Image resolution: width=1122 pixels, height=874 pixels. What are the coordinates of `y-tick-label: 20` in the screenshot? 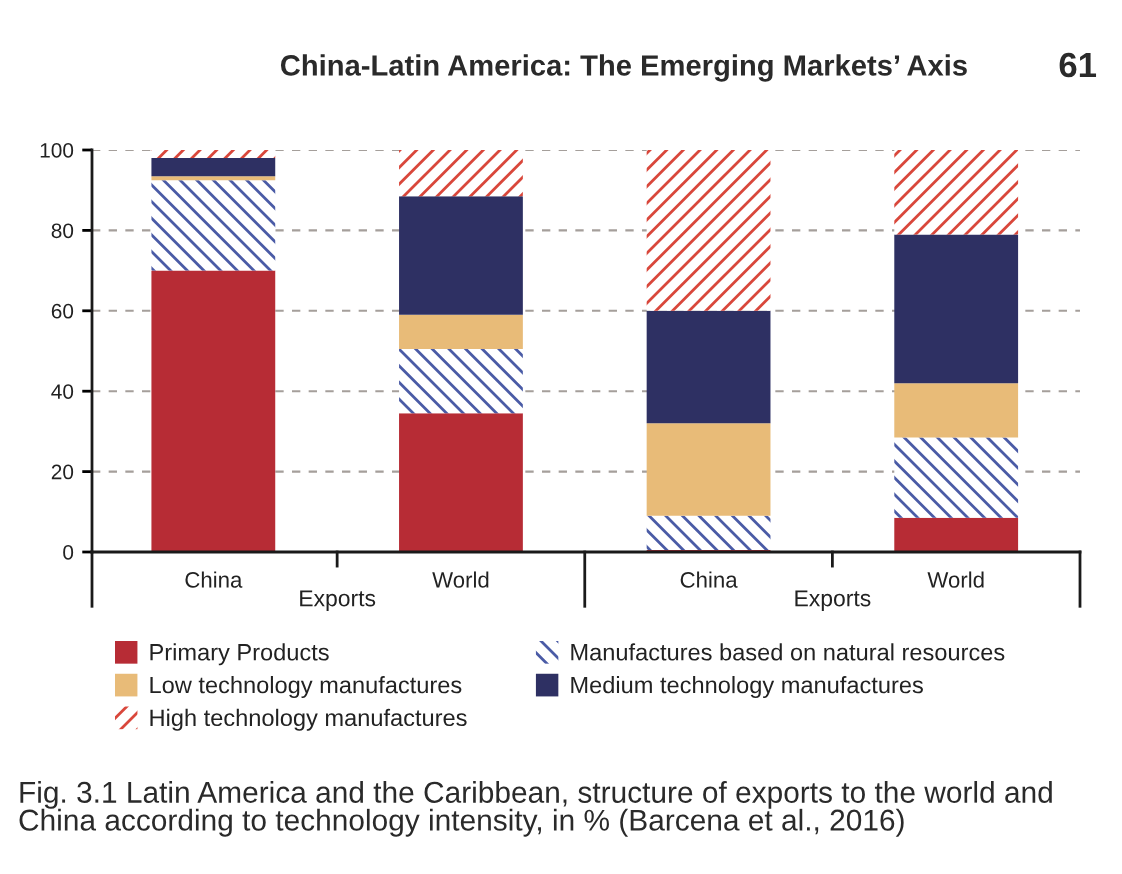 It's located at (62, 472).